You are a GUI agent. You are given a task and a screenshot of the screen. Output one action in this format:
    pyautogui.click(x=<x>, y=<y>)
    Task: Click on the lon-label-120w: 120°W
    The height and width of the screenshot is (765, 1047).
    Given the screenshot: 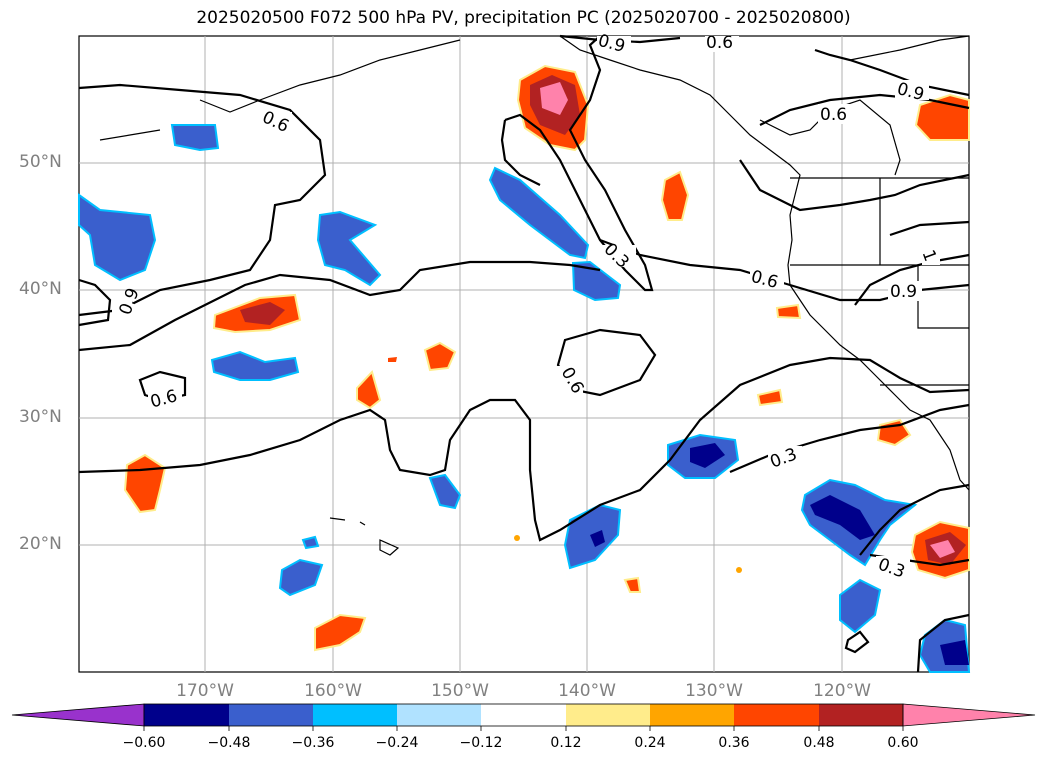 What is the action you would take?
    pyautogui.click(x=842, y=691)
    